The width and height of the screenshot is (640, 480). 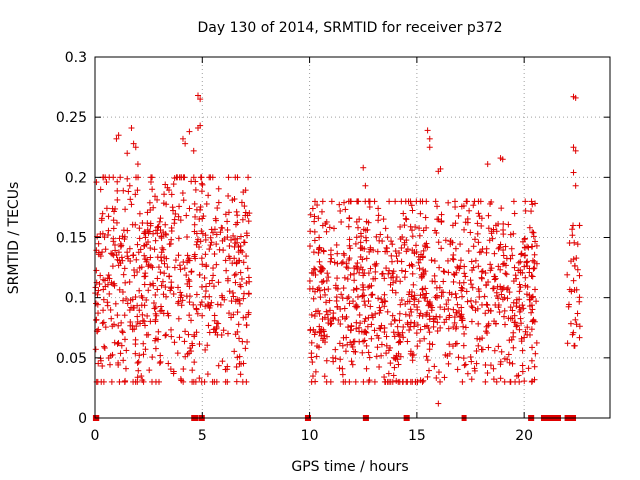 I want to click on x-tick-label: 0, so click(x=95, y=436).